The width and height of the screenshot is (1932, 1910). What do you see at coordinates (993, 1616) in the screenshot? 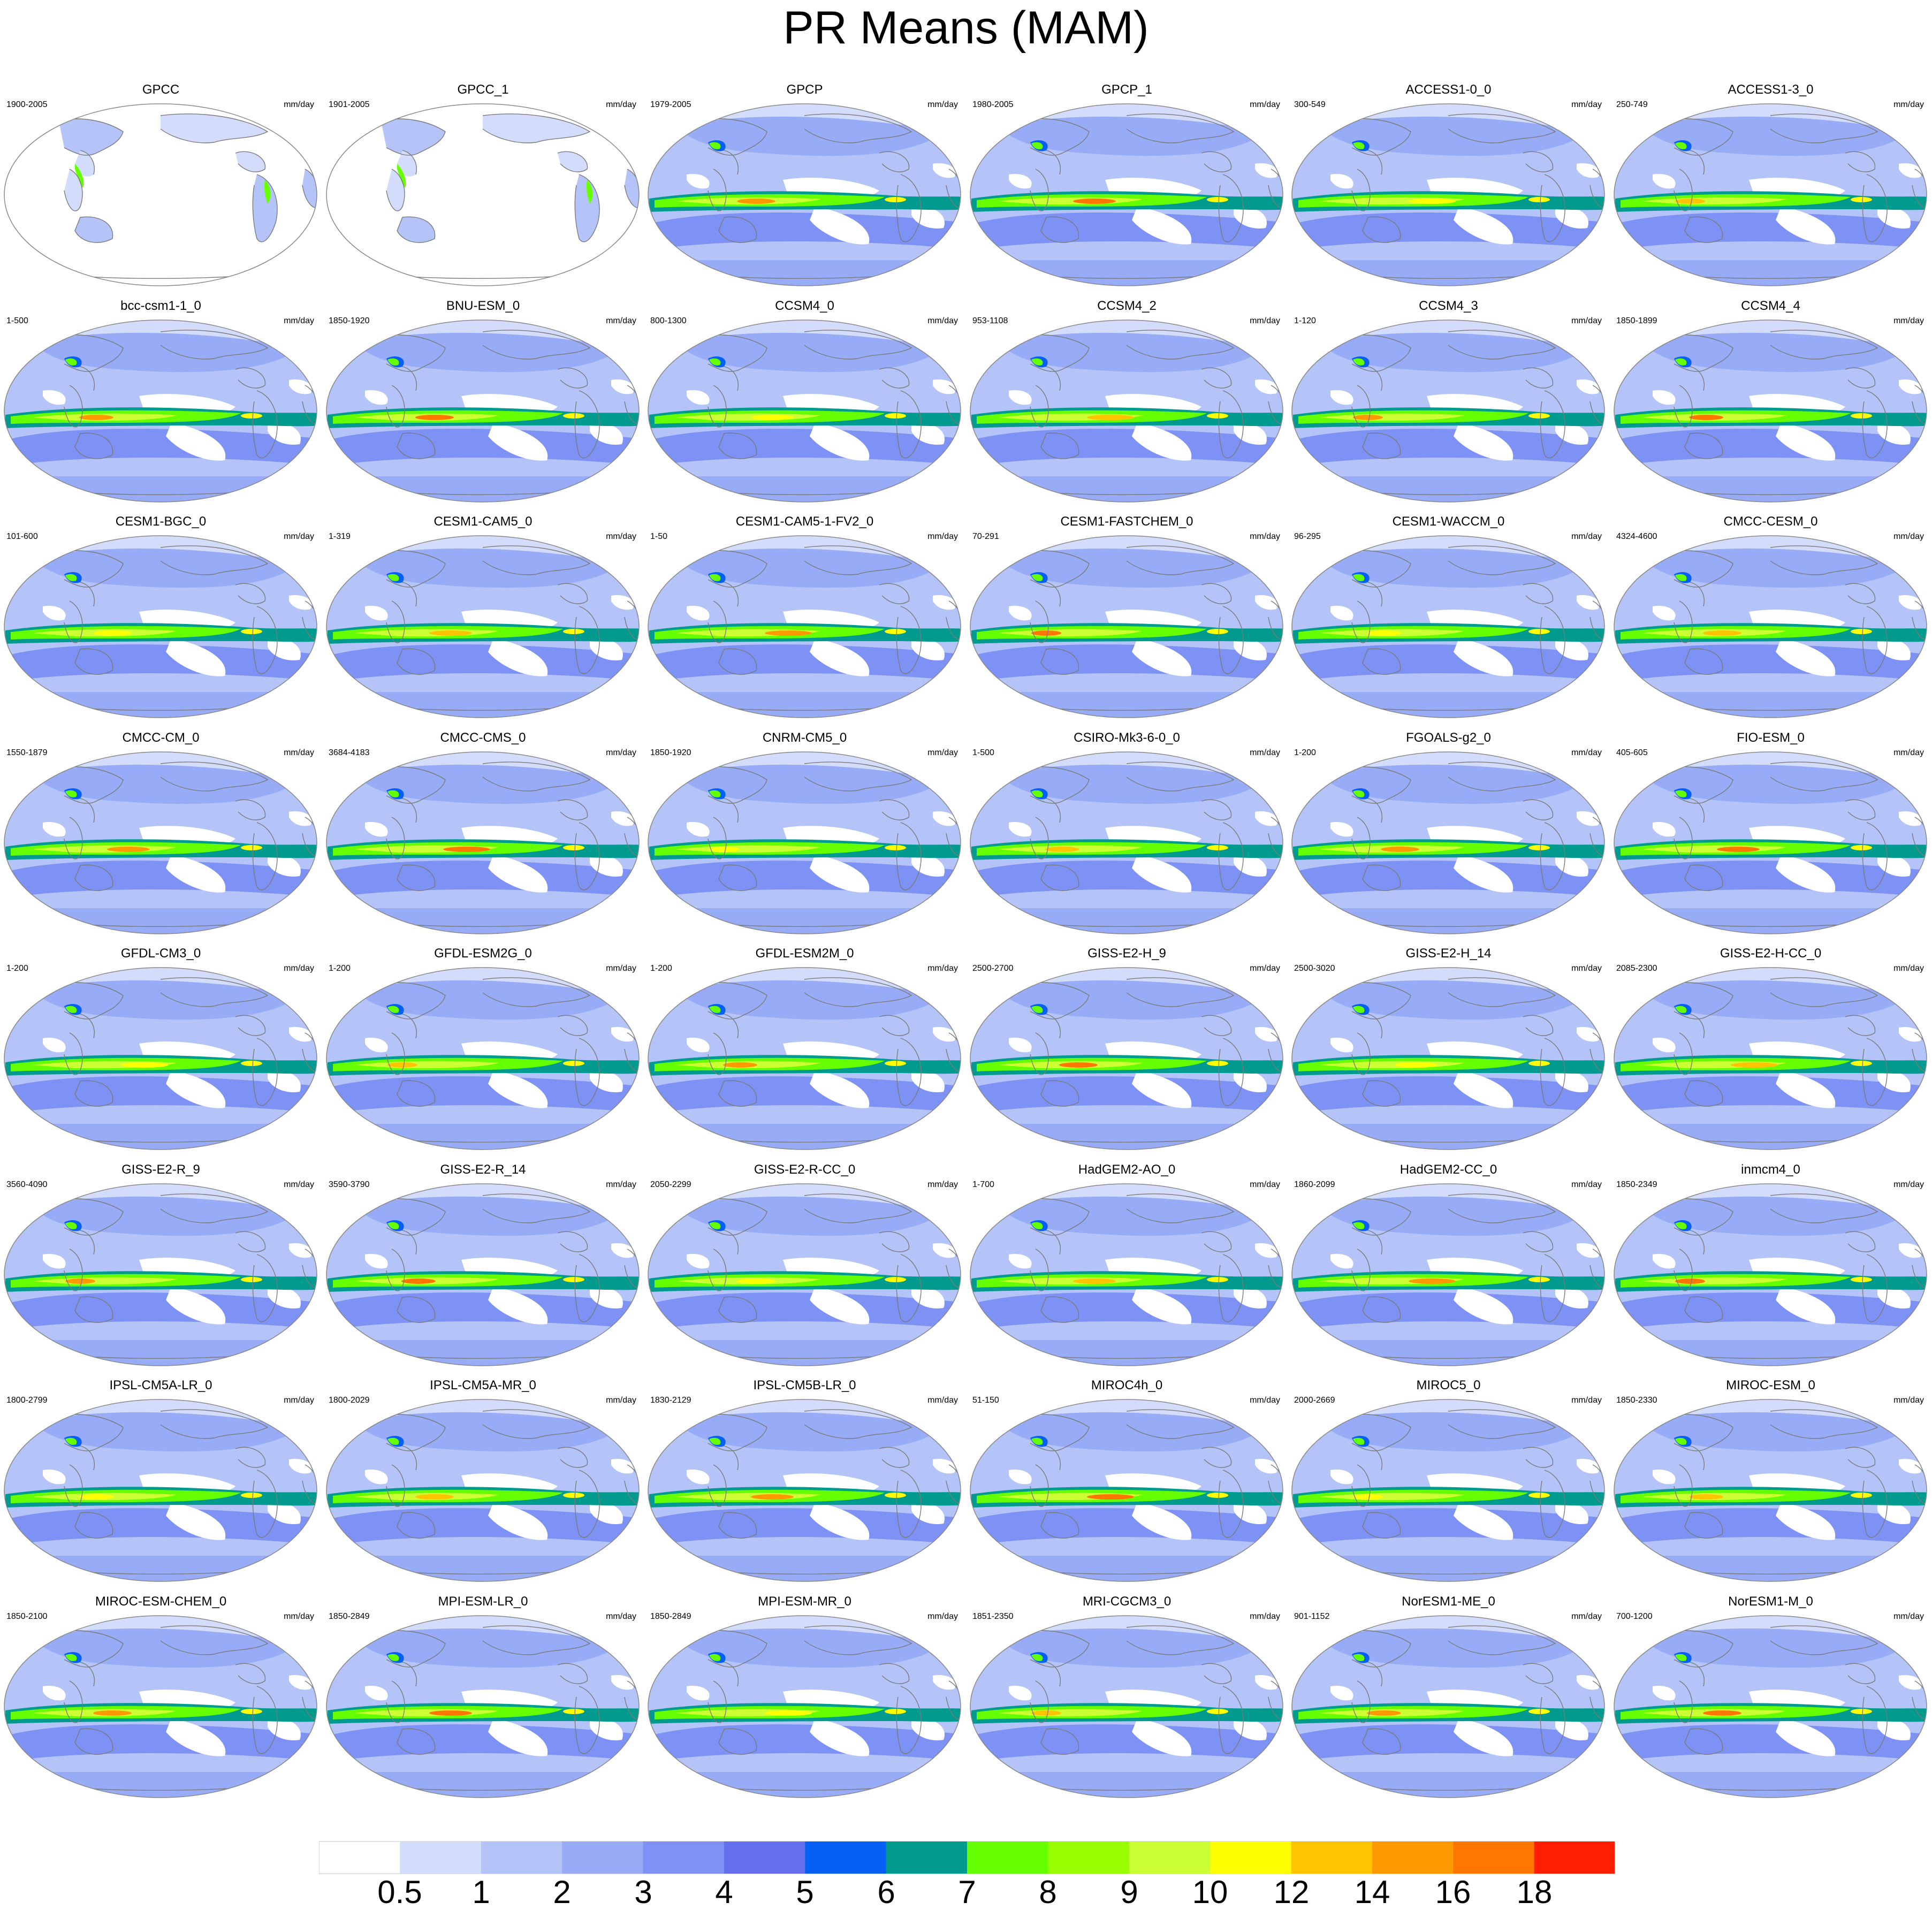
I see `panel-year-range: 1851-2350` at bounding box center [993, 1616].